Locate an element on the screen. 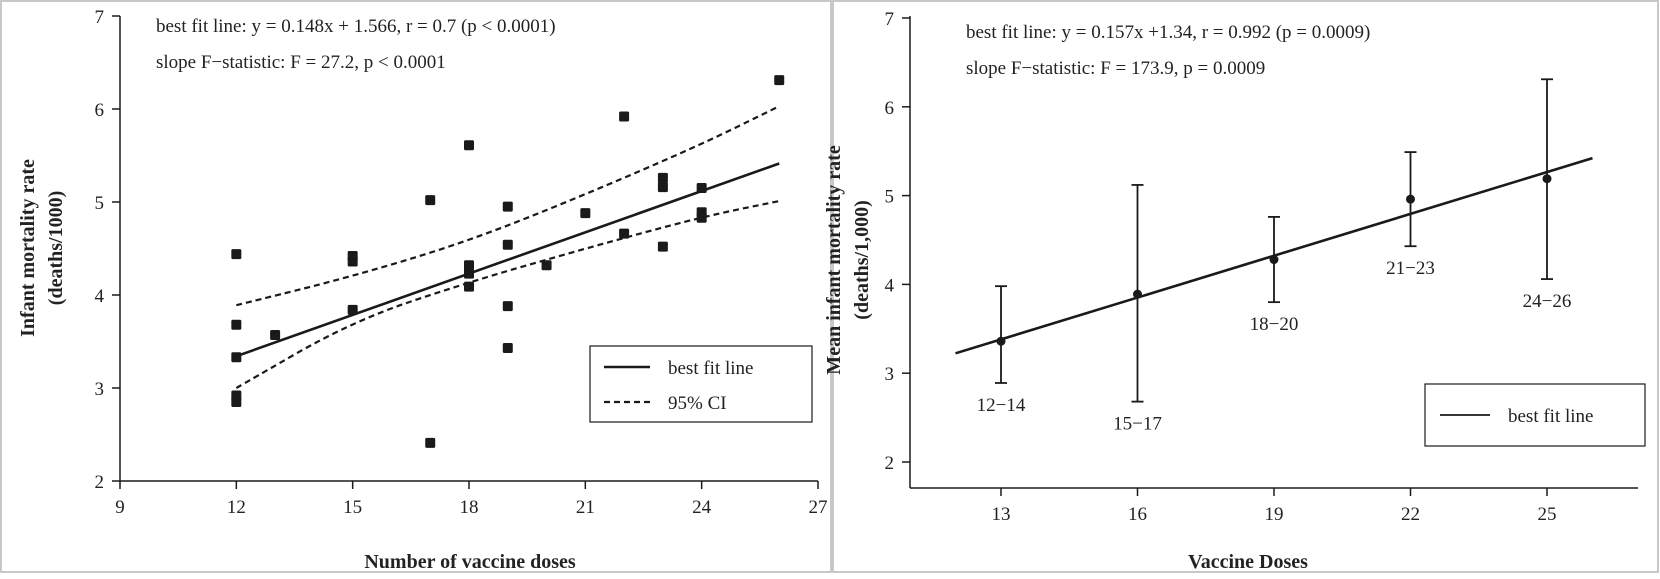  left-y-tick-label-0: 2 is located at coordinates (100, 482).